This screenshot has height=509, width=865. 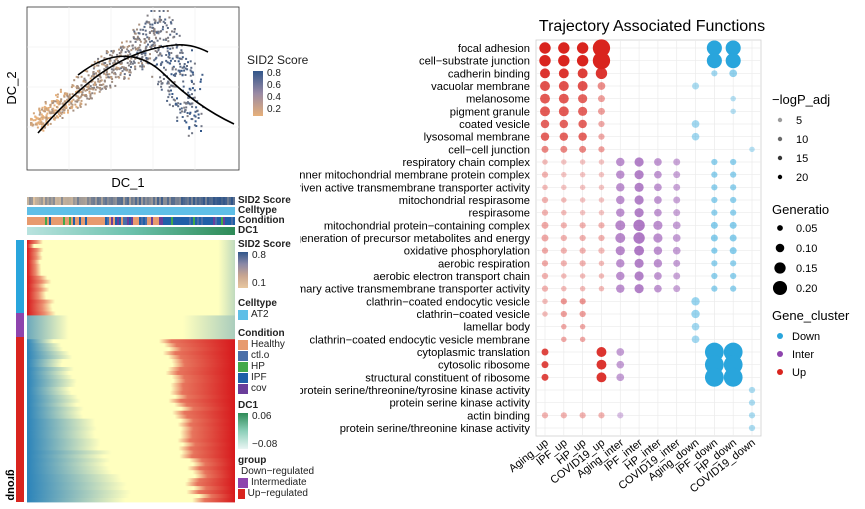 I want to click on legend-sid2-bar: 0.8 0.1, so click(x=273, y=270).